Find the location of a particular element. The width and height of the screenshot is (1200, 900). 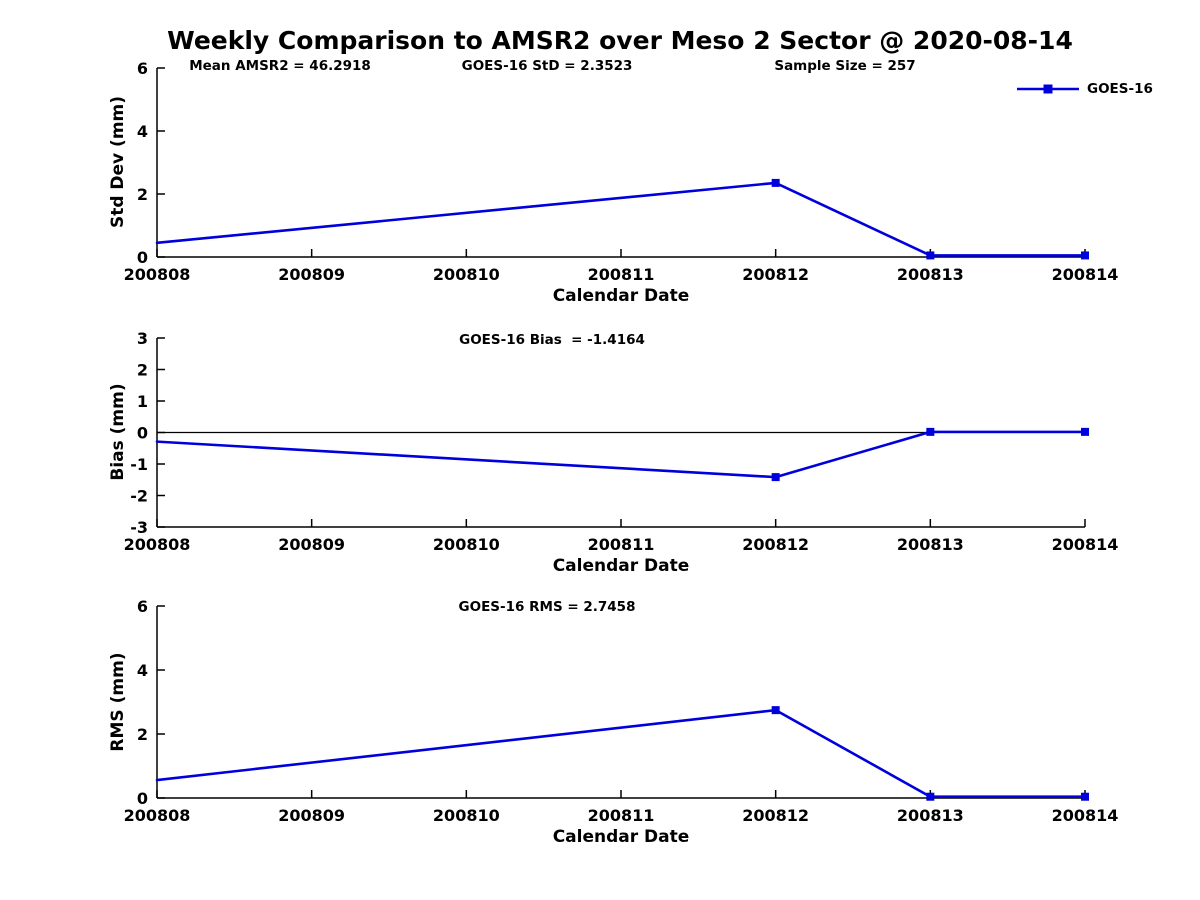

annotation-mean-amsr2: Mean AMSR2 = 46.2918 is located at coordinates (280, 66).